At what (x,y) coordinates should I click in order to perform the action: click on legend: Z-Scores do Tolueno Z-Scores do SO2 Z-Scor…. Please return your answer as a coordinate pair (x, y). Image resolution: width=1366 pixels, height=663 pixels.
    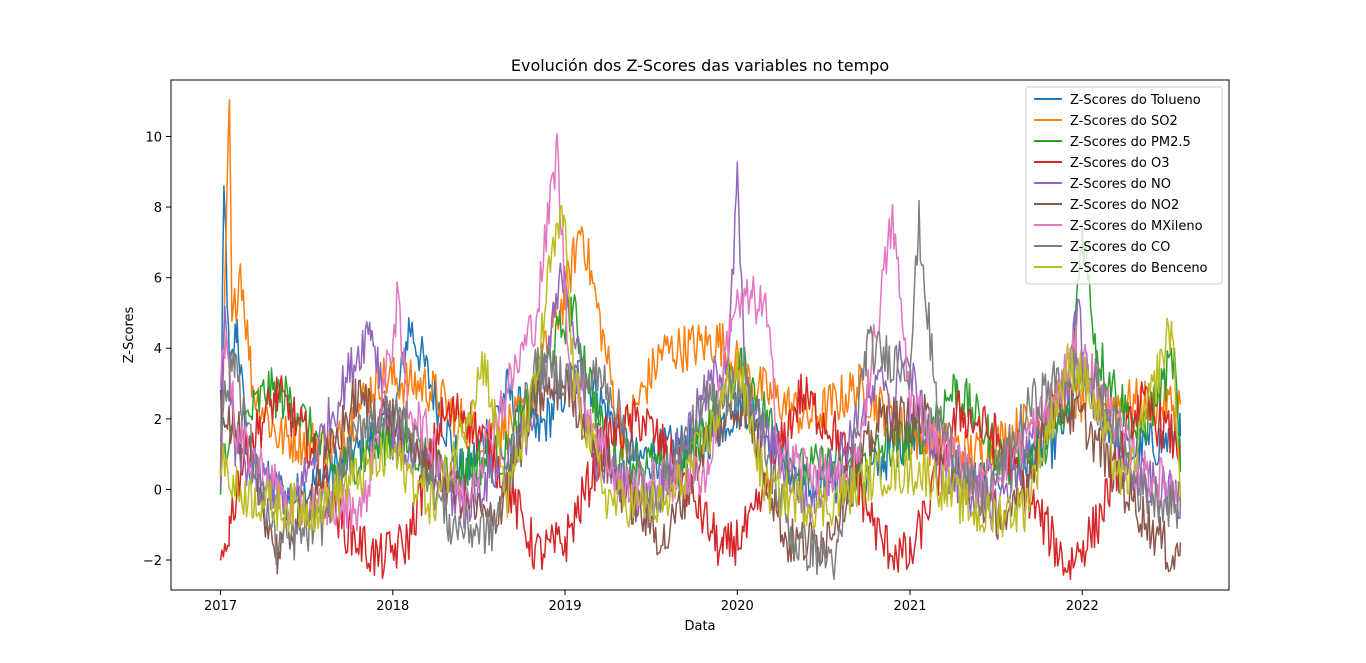
    Looking at the image, I should click on (1124, 185).